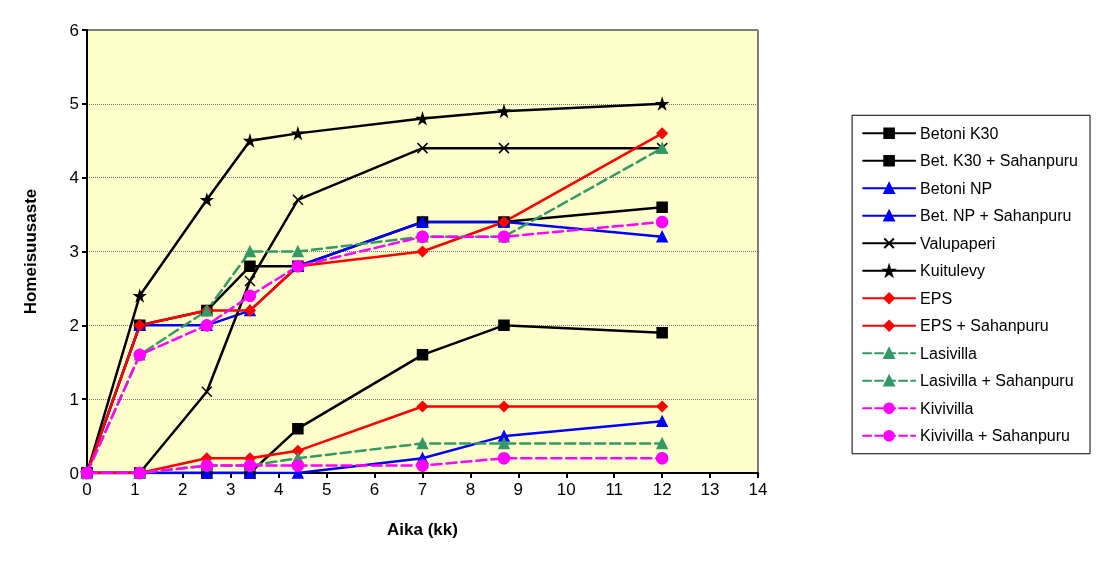  Describe the element at coordinates (936, 298) in the screenshot. I see `legend-label: EPS` at that location.